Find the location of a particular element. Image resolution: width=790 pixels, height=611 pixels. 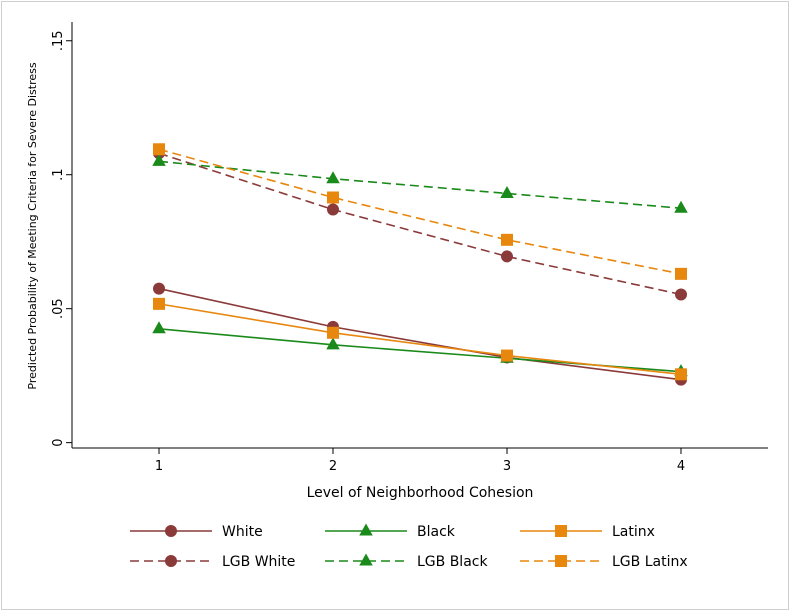

y-axis-ticks: 0 .05 .1 .15 is located at coordinates (61, 238).